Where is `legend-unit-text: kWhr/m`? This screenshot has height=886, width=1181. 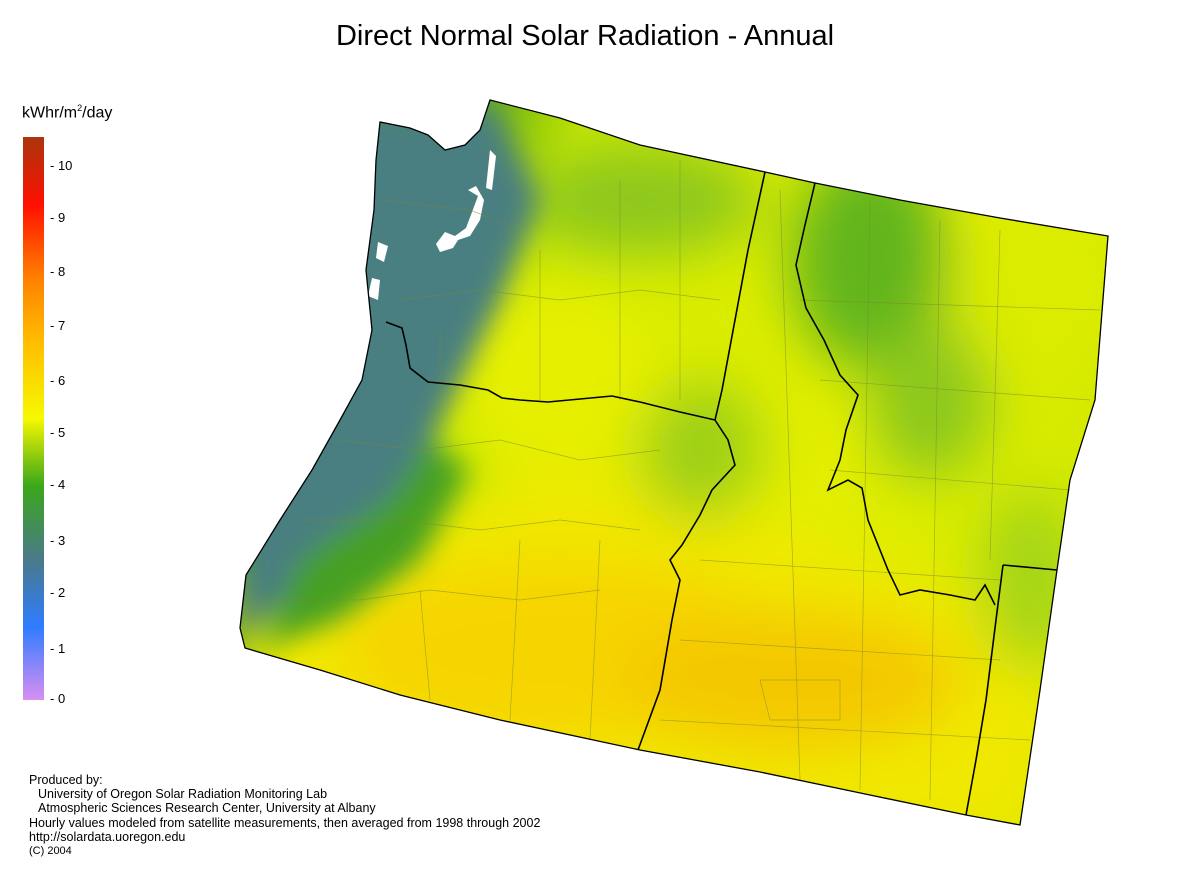
legend-unit-text: kWhr/m is located at coordinates (50, 113).